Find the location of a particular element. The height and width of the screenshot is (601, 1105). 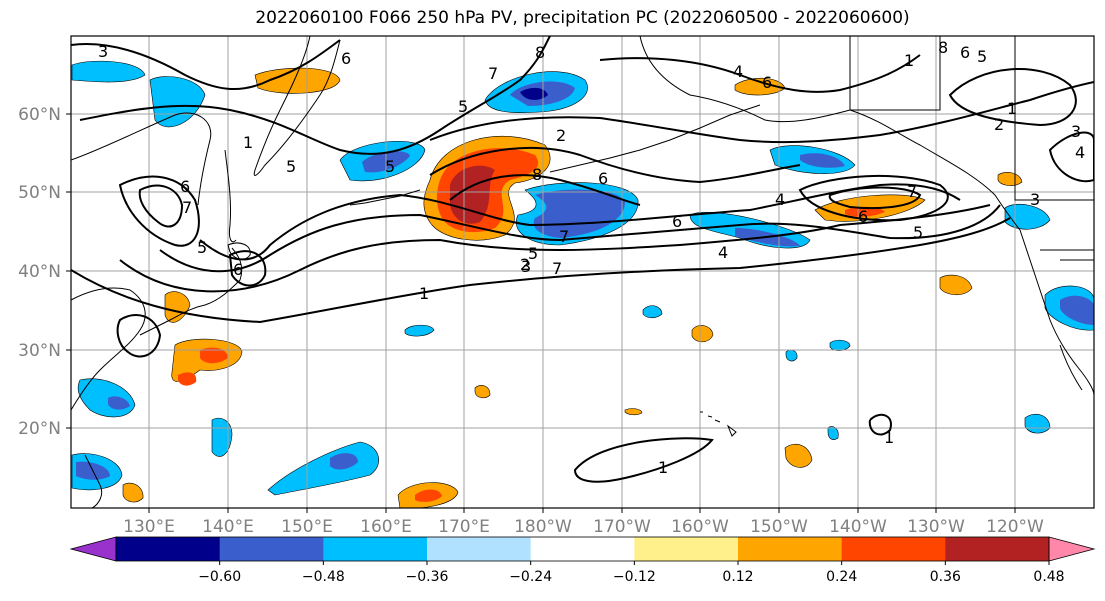

colorbar-tick-label: 0.12 is located at coordinates (737, 577).